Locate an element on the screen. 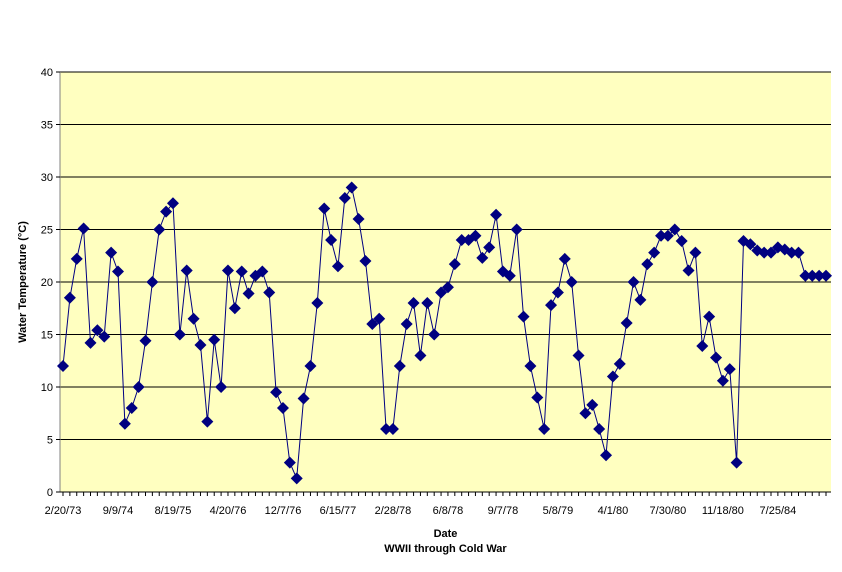 Image resolution: width=842 pixels, height=572 pixels. x-tick-label: 6/8/78 is located at coordinates (448, 511).